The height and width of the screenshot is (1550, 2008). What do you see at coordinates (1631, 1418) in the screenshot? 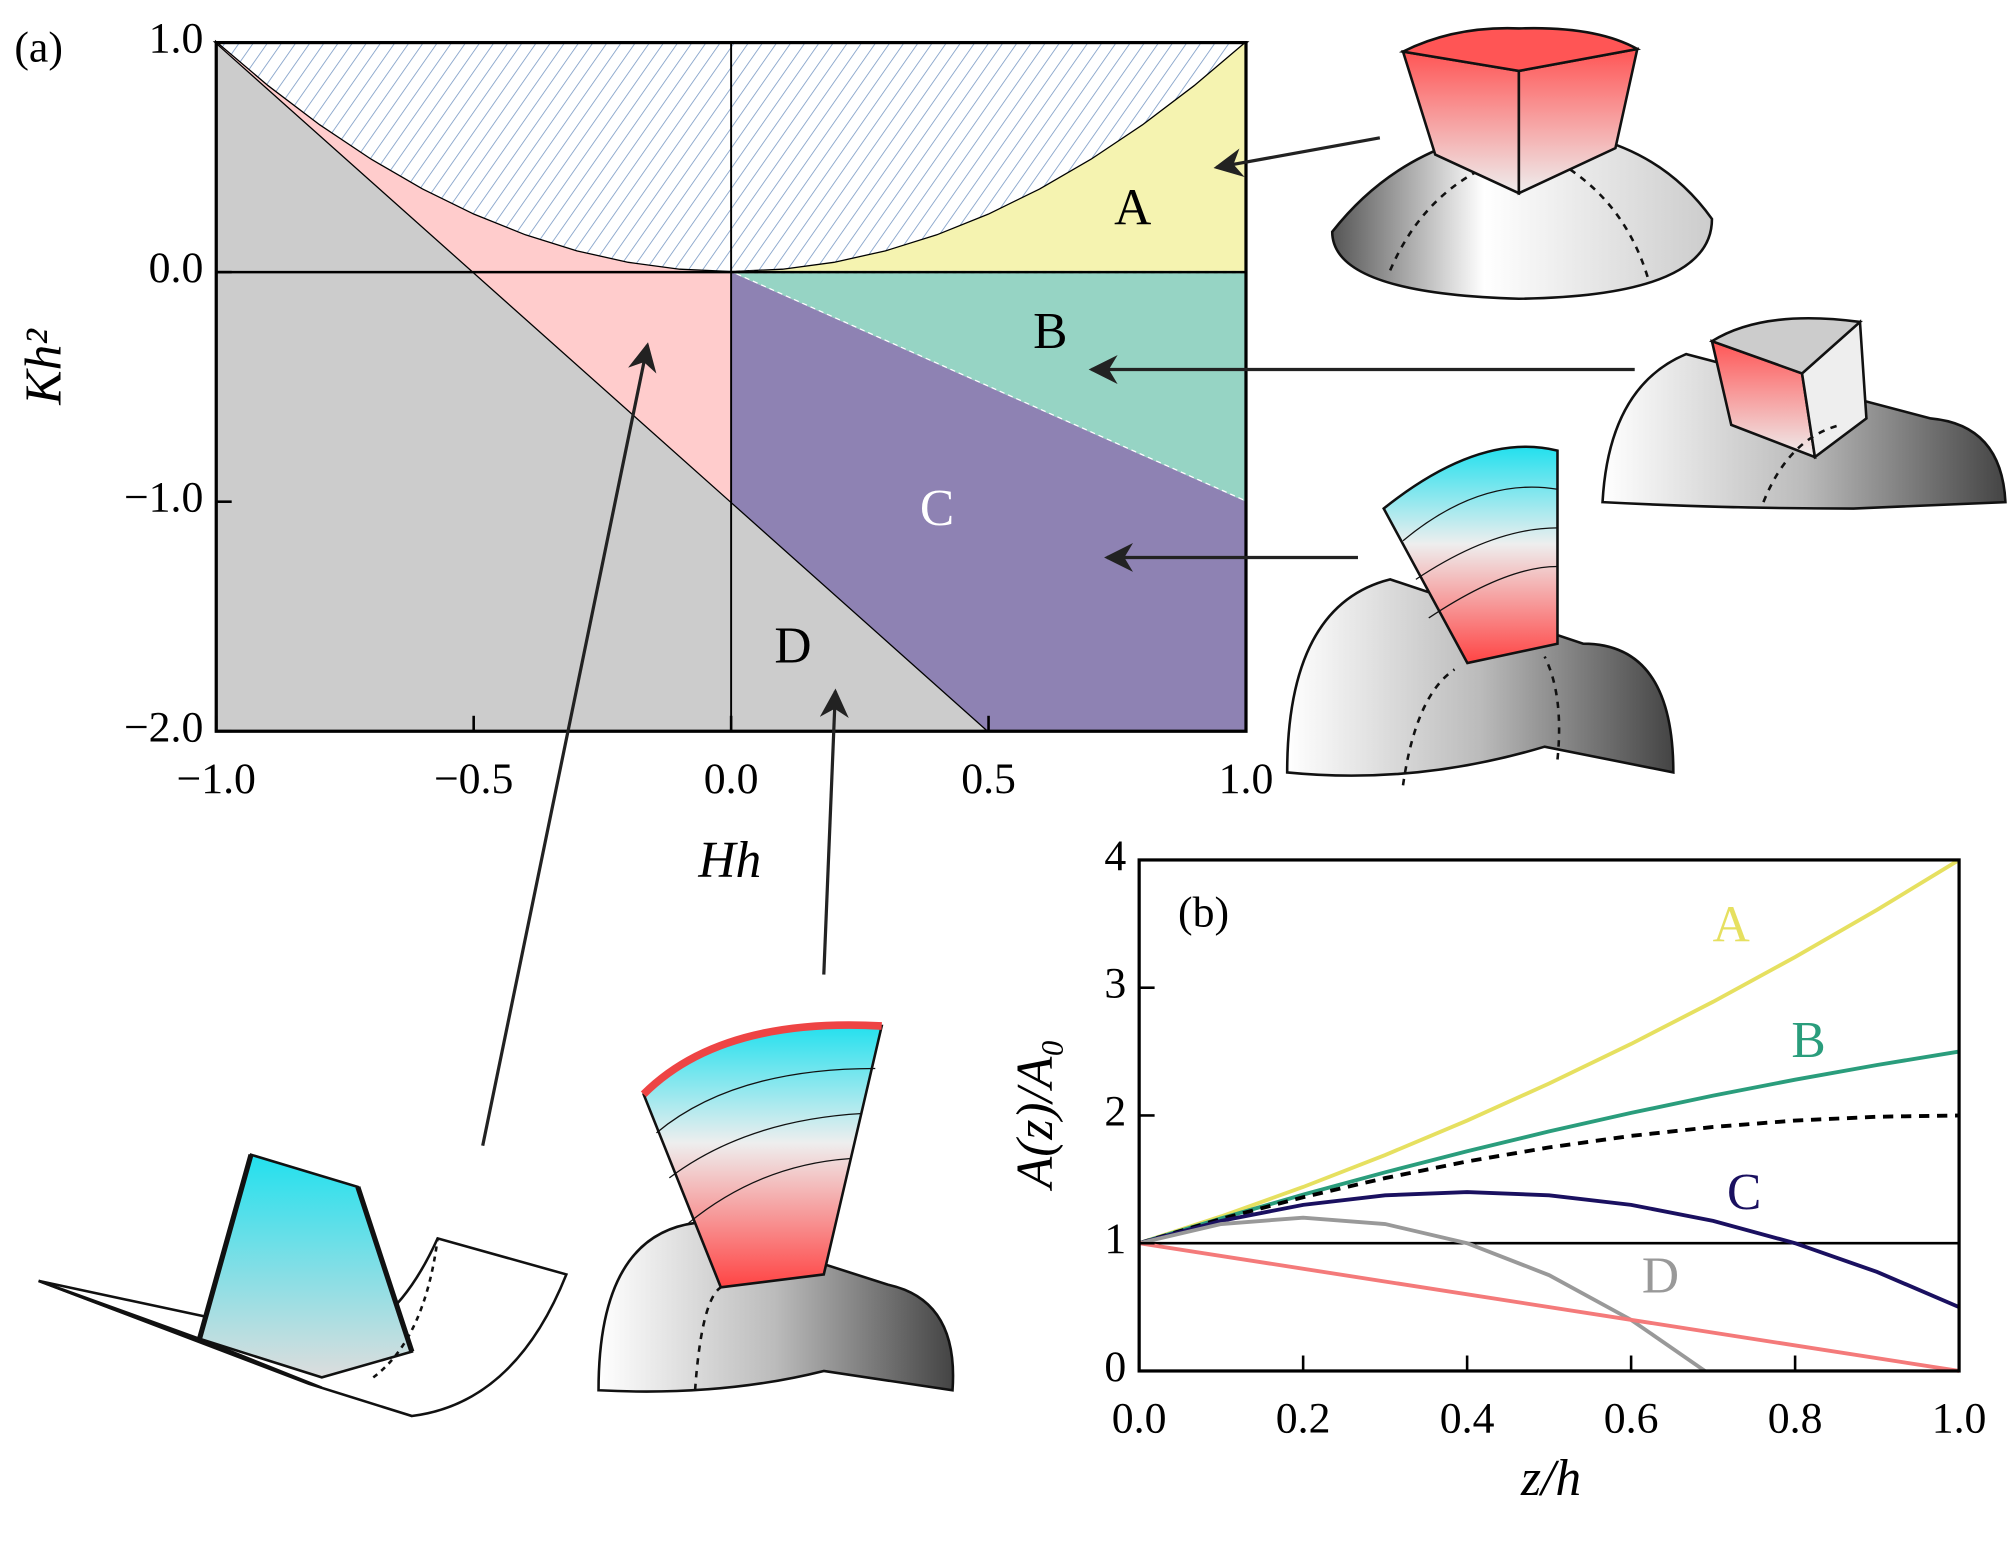
I see `x-tick-label: 0.6` at bounding box center [1631, 1418].